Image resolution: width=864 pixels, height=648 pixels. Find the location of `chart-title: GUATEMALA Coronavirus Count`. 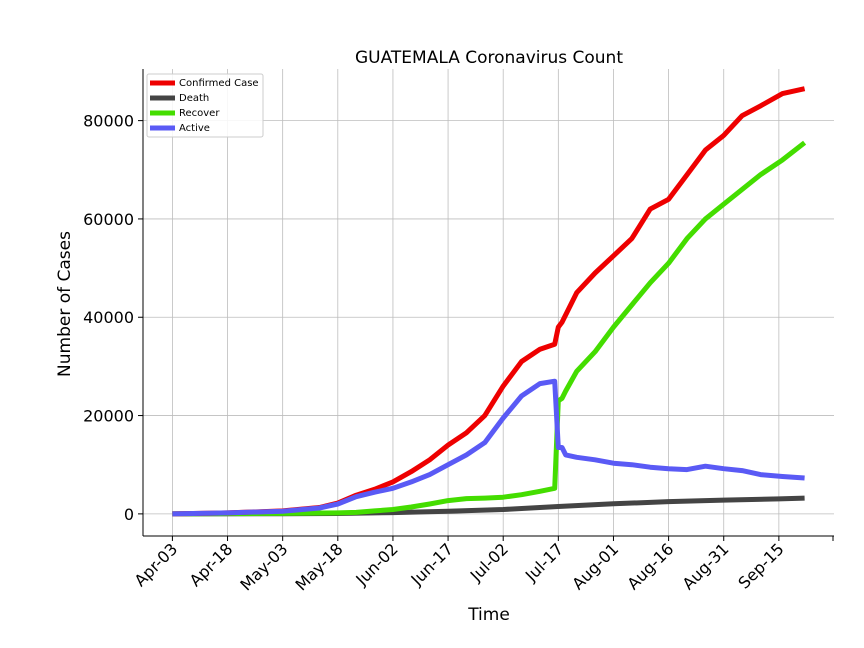

chart-title: GUATEMALA Coronavirus Count is located at coordinates (489, 58).